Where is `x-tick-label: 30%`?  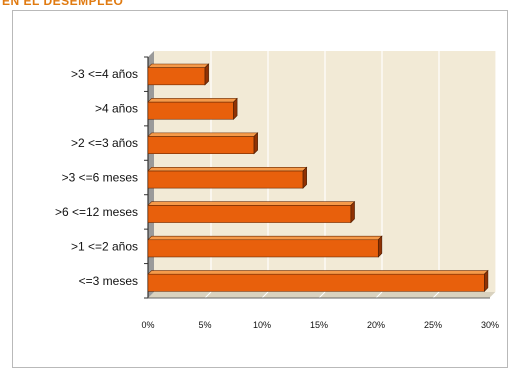 x-tick-label: 30% is located at coordinates (490, 325).